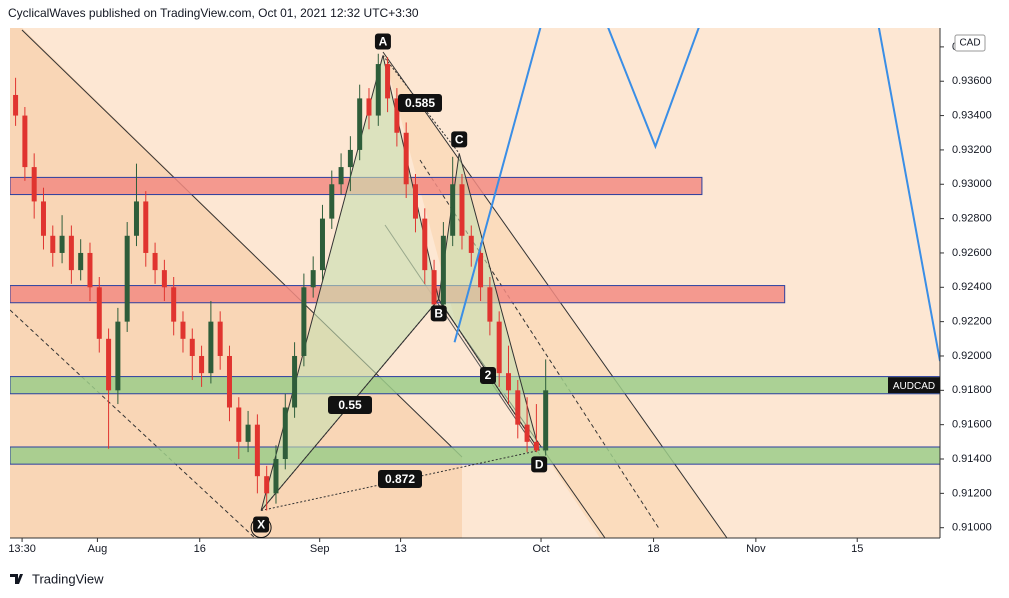 Image resolution: width=1009 pixels, height=598 pixels. What do you see at coordinates (972, 322) in the screenshot?
I see `y-tick-label: 0.92200` at bounding box center [972, 322].